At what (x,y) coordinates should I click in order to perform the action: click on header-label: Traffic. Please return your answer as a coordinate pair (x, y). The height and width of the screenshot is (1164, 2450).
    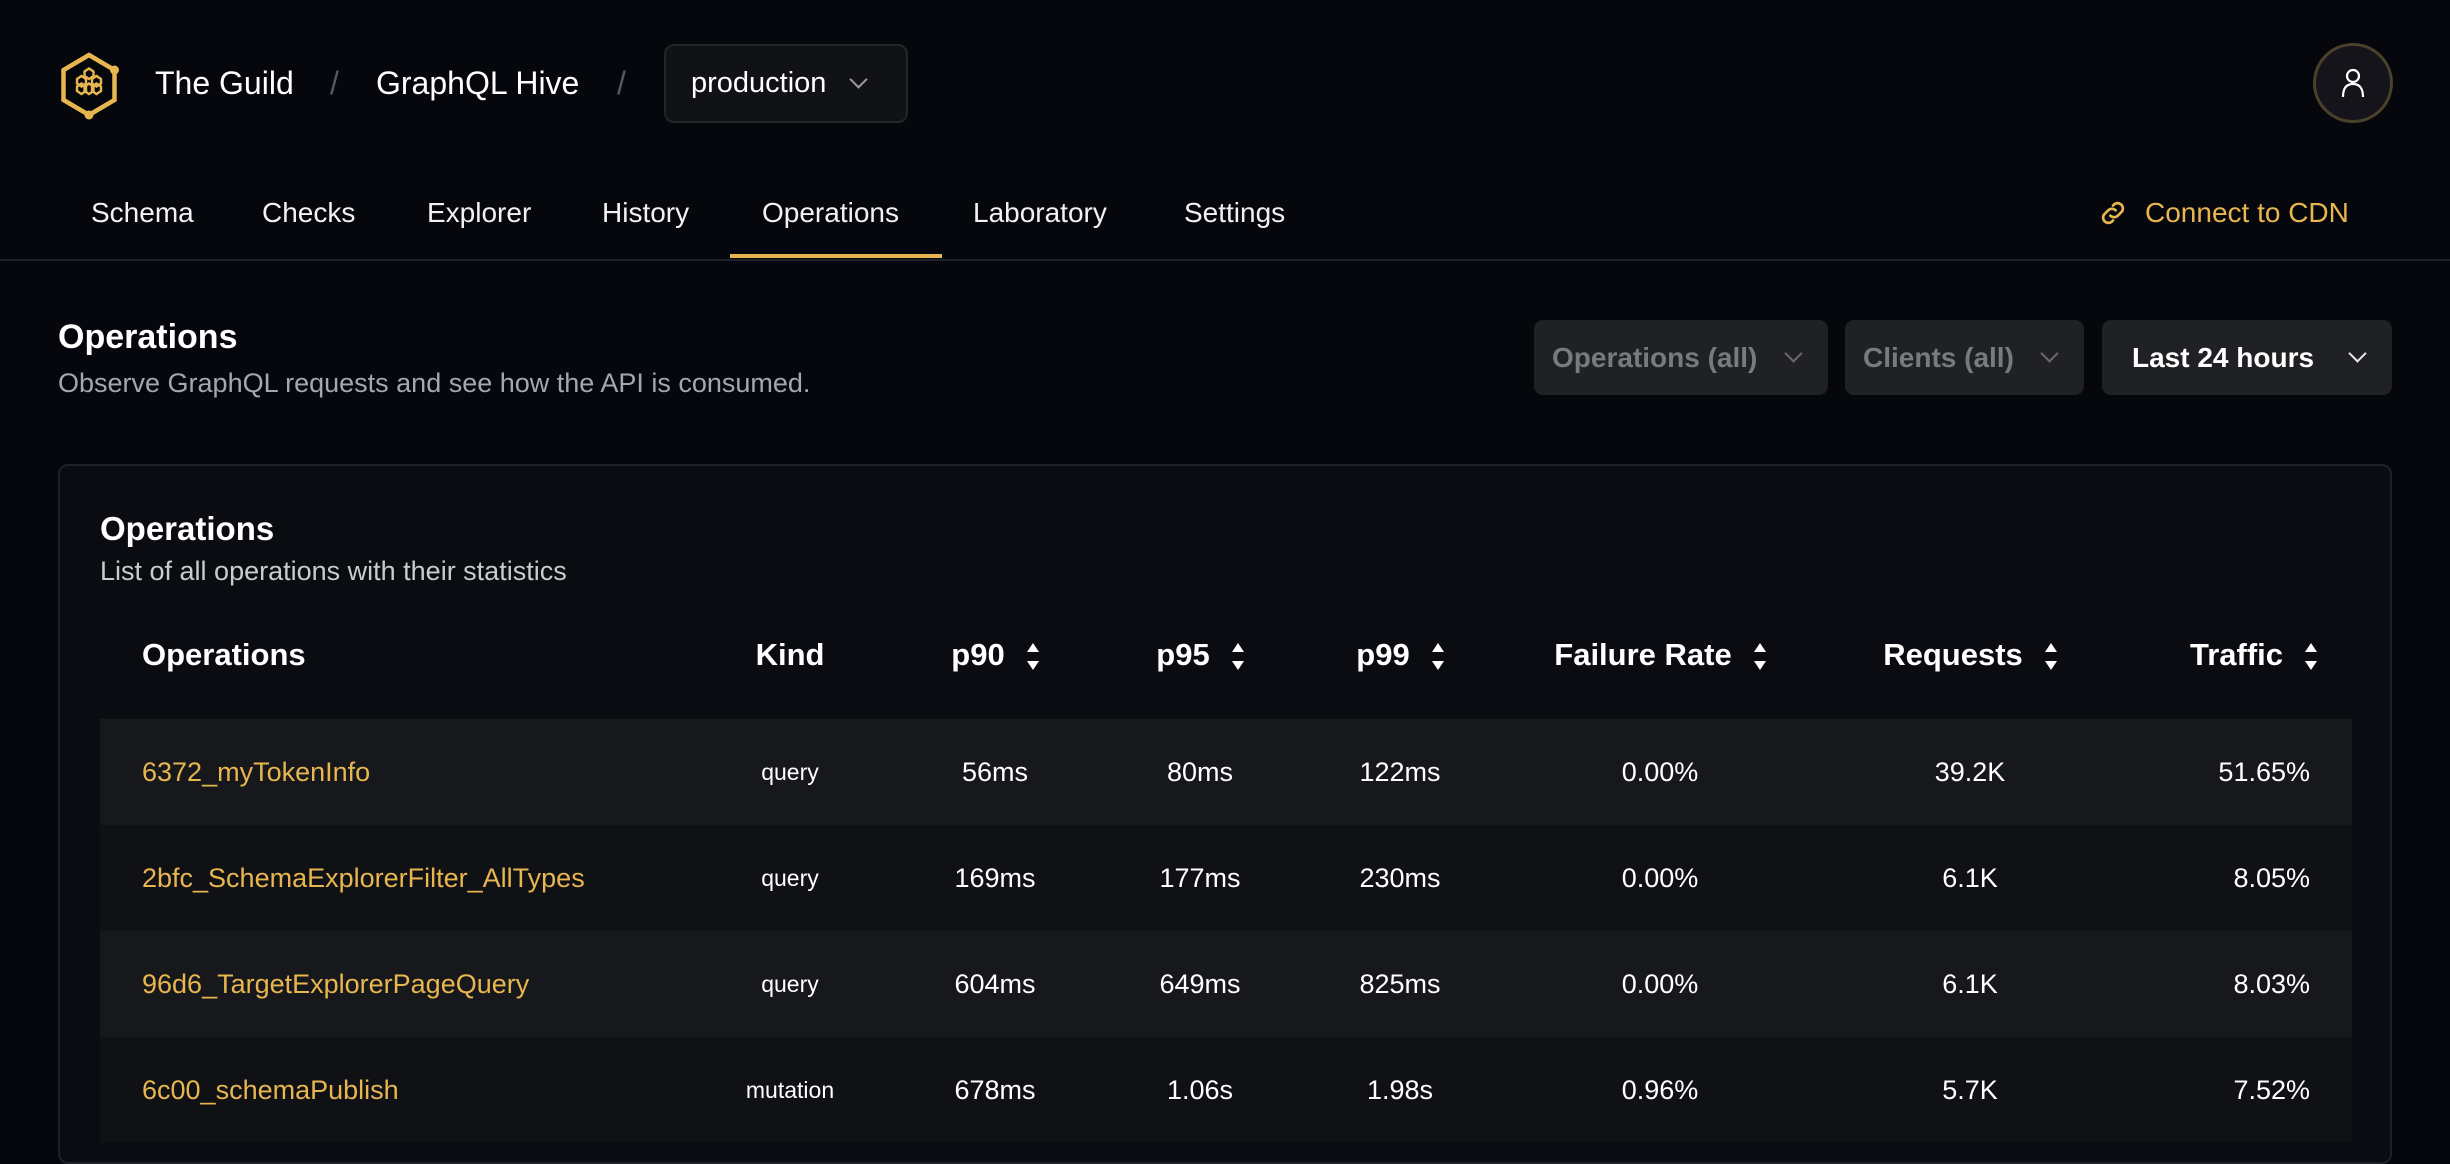
    Looking at the image, I should click on (2236, 654).